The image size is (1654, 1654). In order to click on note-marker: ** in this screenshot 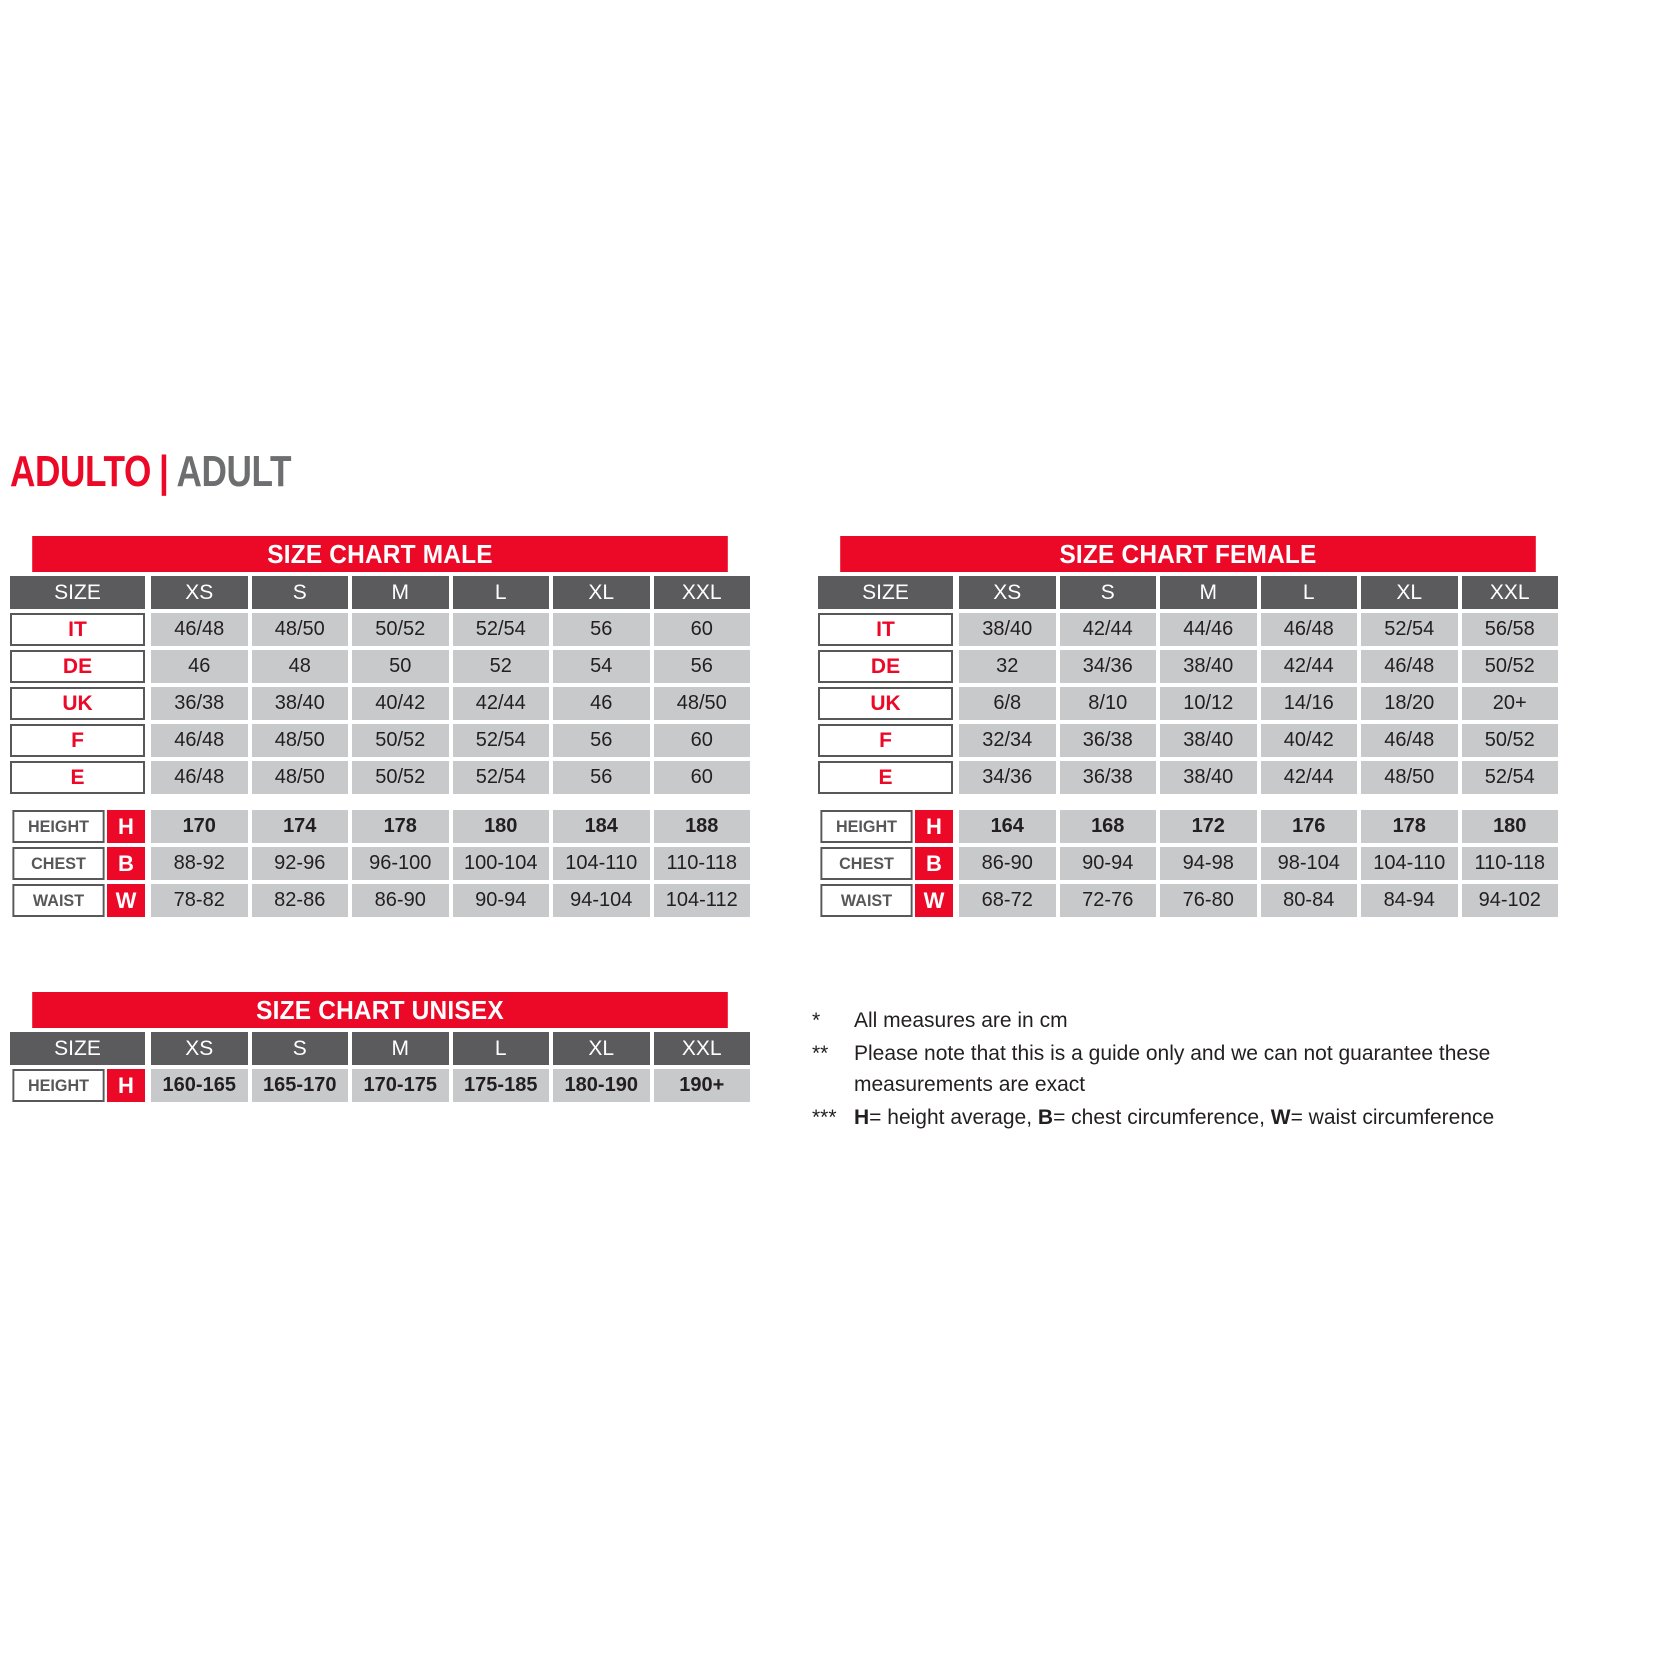, I will do `click(820, 1053)`.